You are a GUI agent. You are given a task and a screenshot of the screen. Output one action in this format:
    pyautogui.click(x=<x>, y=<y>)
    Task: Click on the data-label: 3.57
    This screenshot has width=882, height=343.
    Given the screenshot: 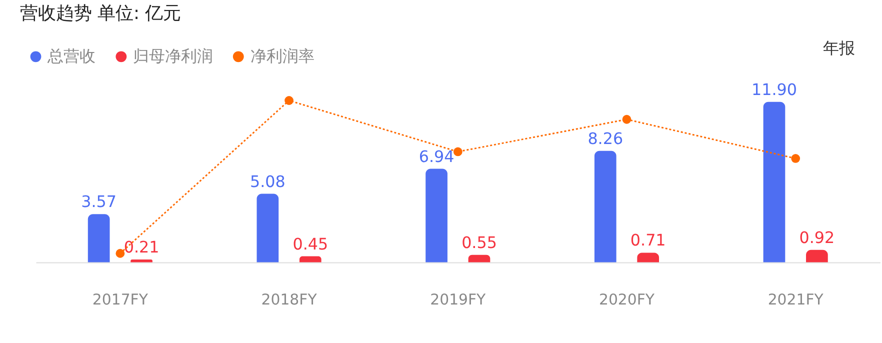 What is the action you would take?
    pyautogui.click(x=99, y=202)
    